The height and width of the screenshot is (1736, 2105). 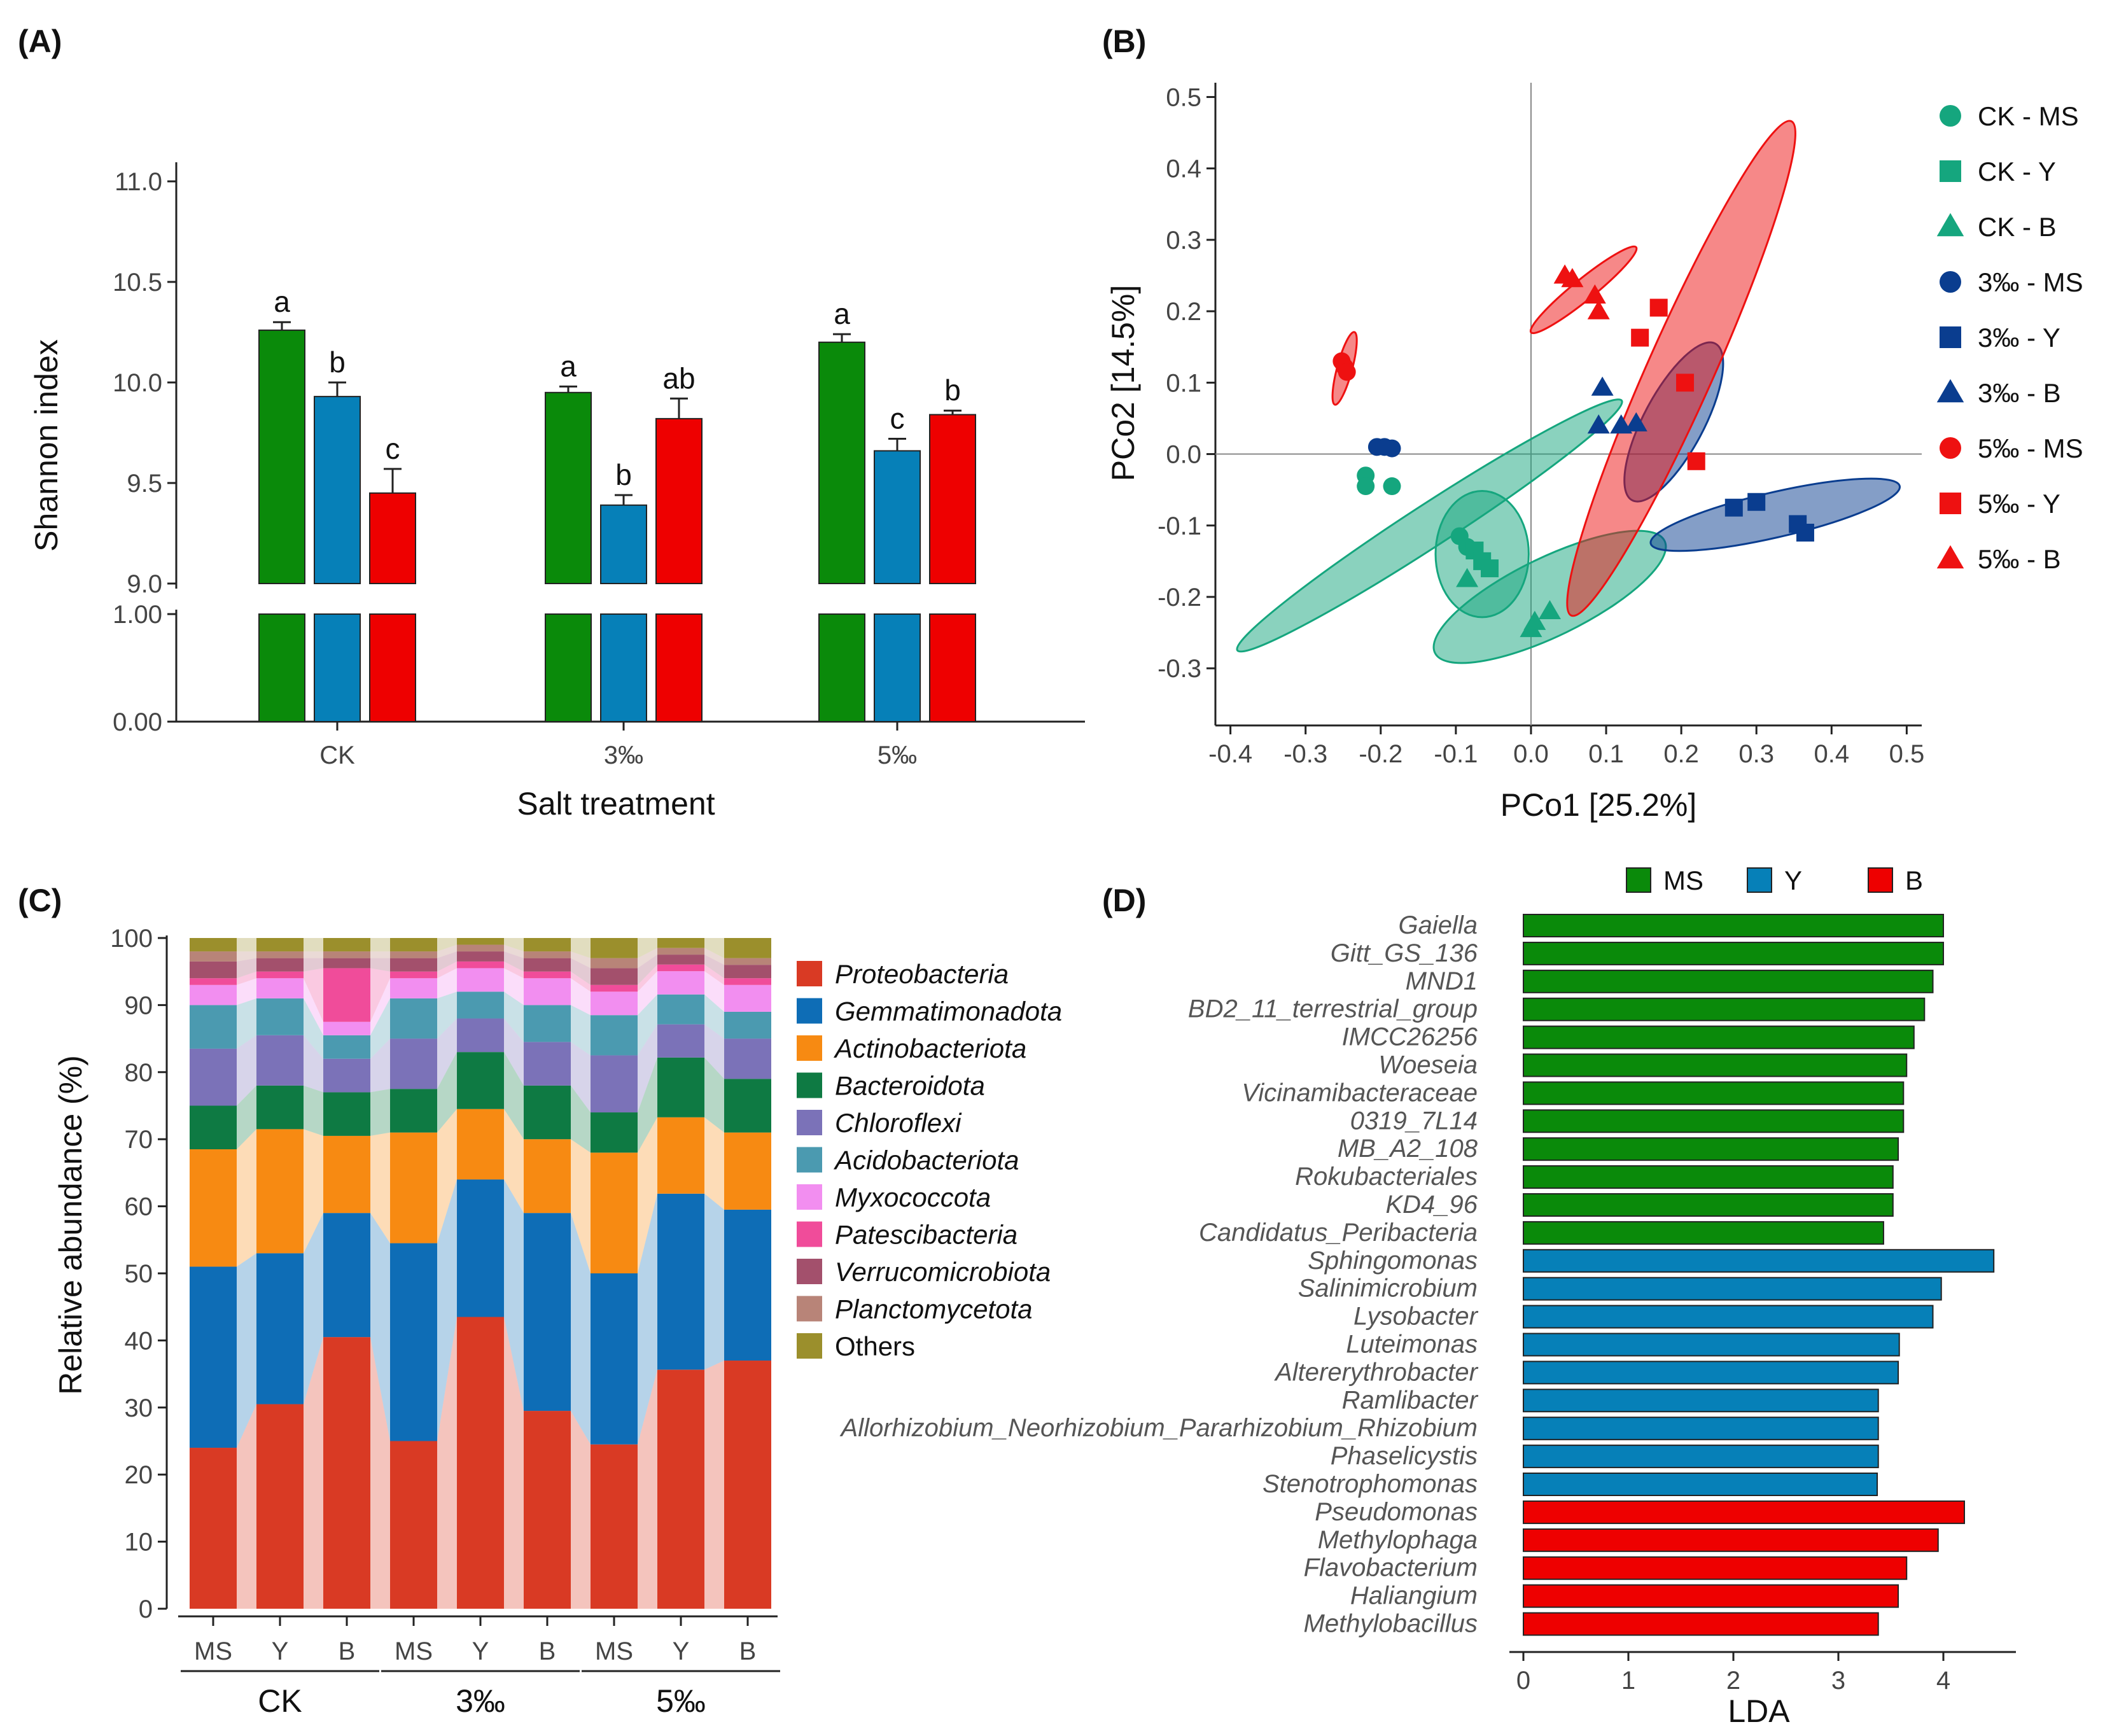 I want to click on panel-d-x-axis-title: LDA, so click(x=1759, y=1711).